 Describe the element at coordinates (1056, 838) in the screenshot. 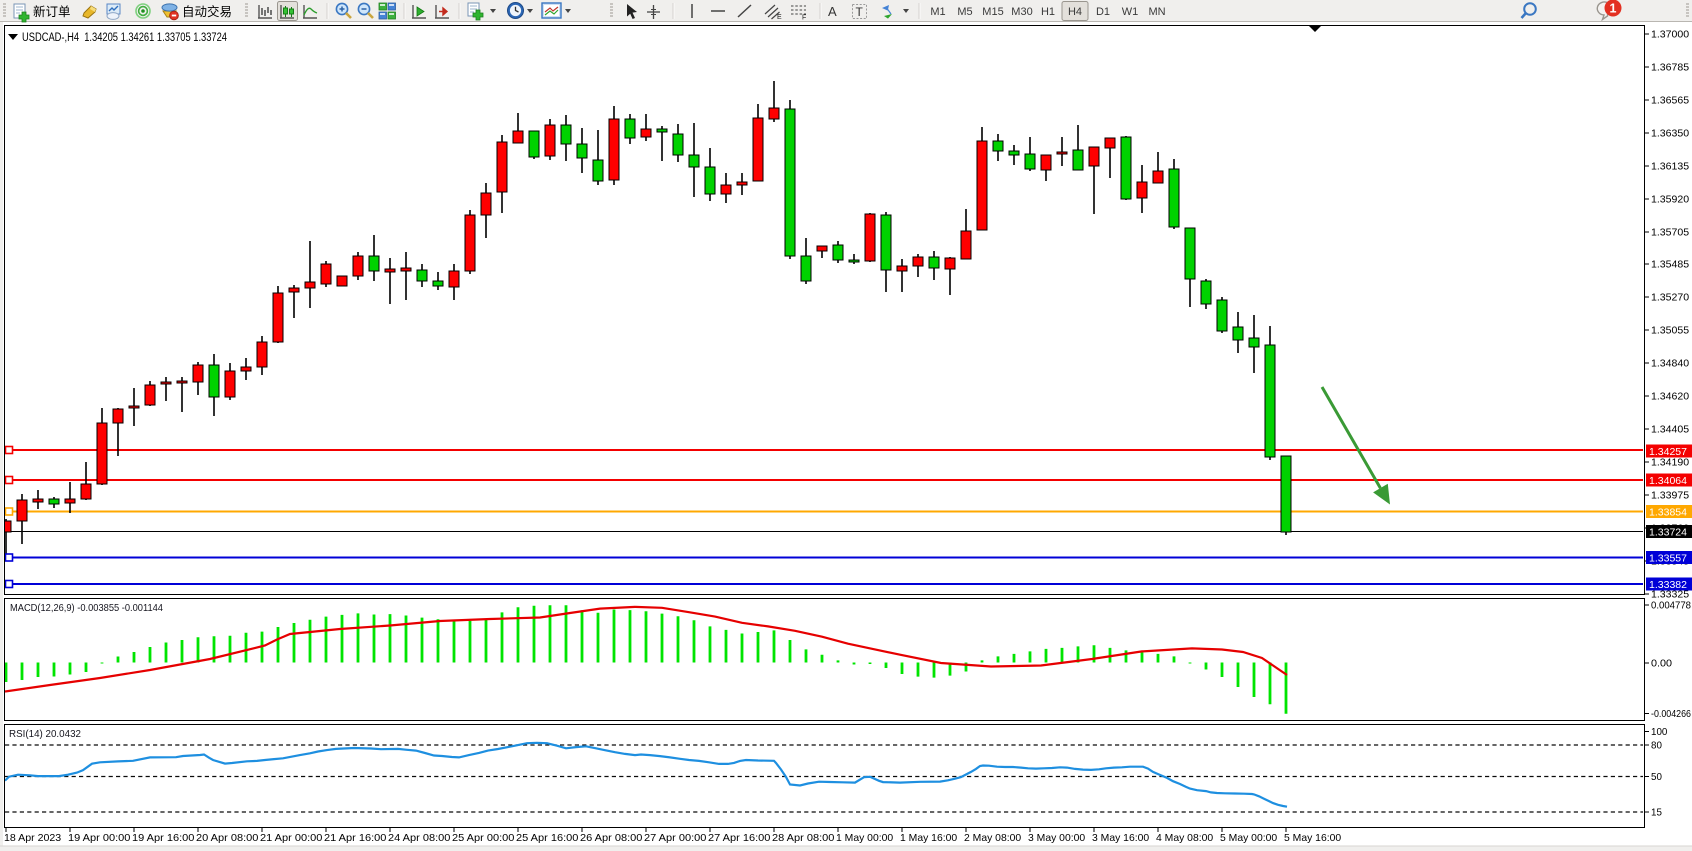

I see `svg-text: 3 May 00:00` at that location.